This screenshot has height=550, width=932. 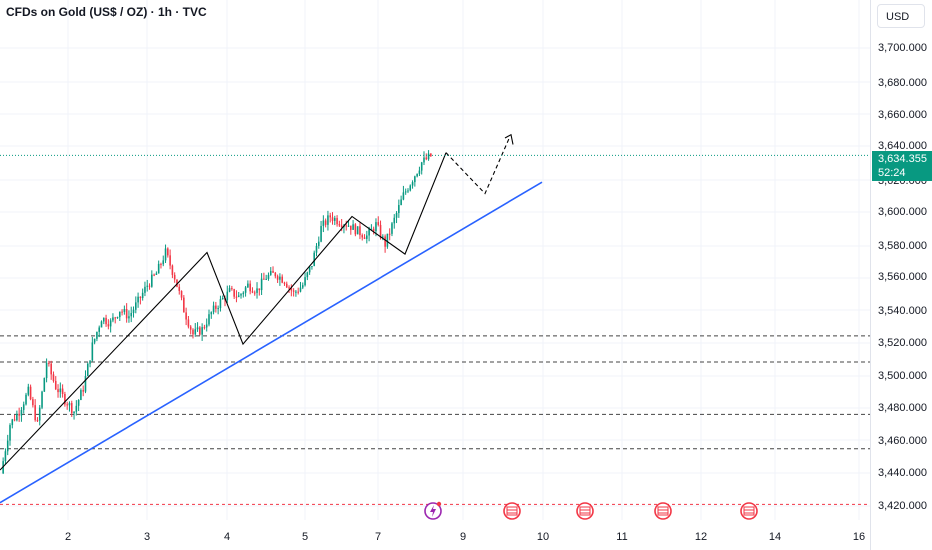 What do you see at coordinates (902, 246) in the screenshot?
I see `price-label: 3,580.000` at bounding box center [902, 246].